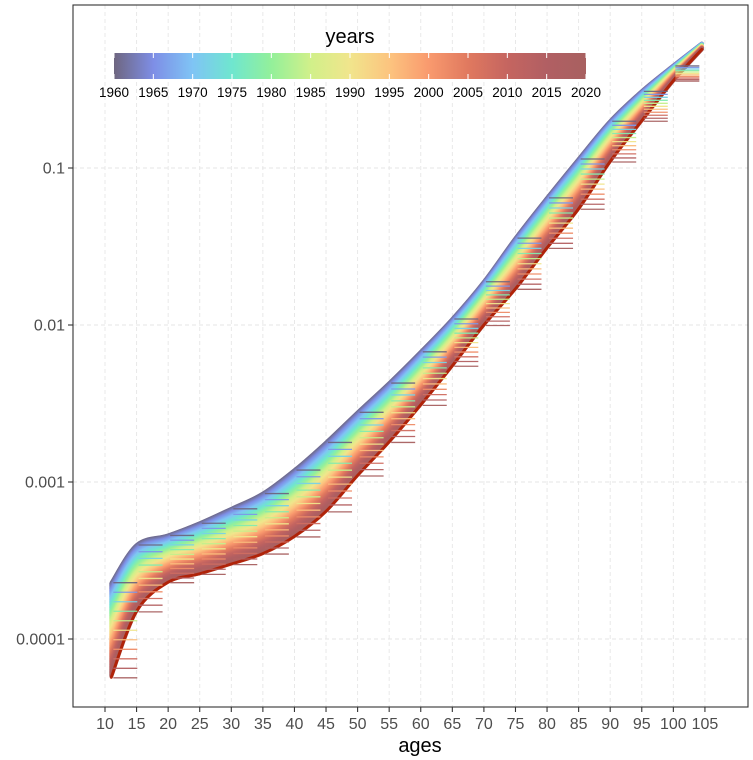 The image size is (753, 760). I want to click on legend-label: 1990, so click(350, 92).